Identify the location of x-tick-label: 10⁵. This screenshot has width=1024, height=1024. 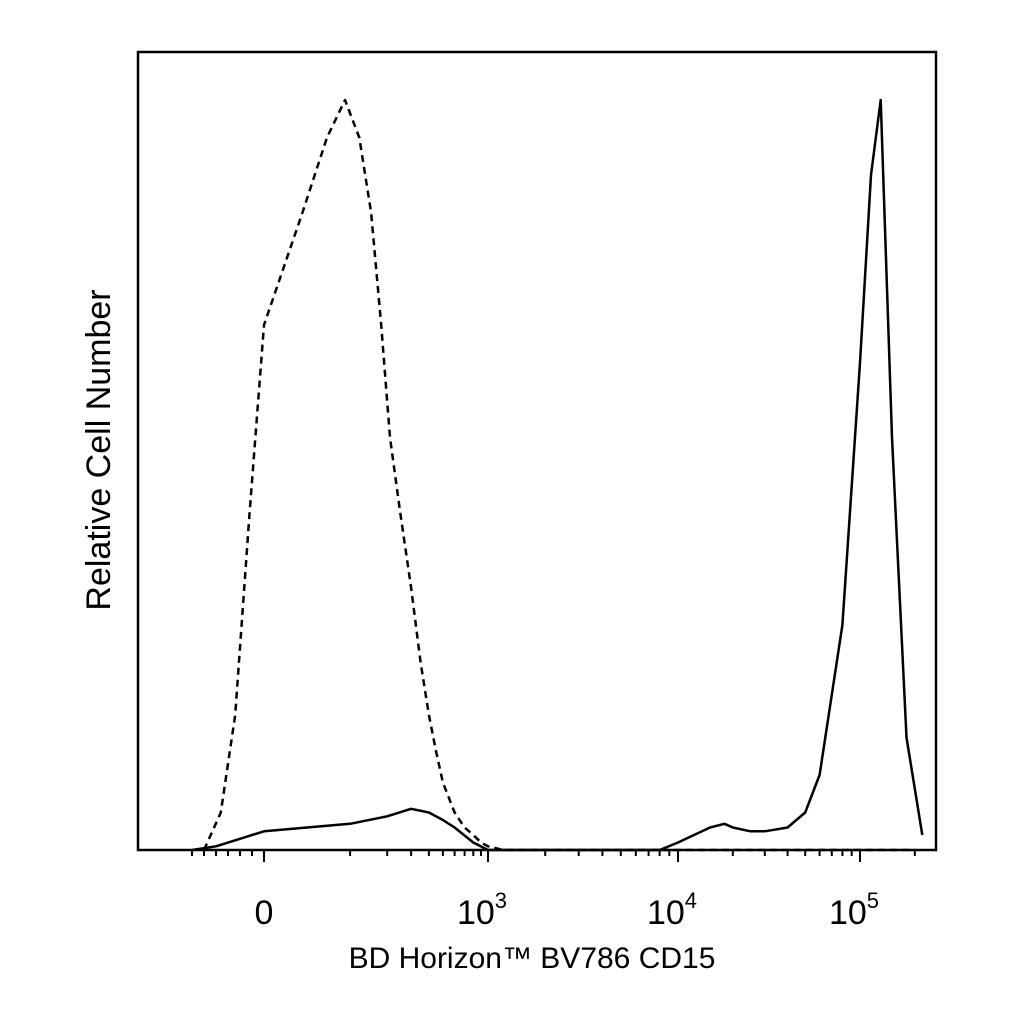
(854, 910).